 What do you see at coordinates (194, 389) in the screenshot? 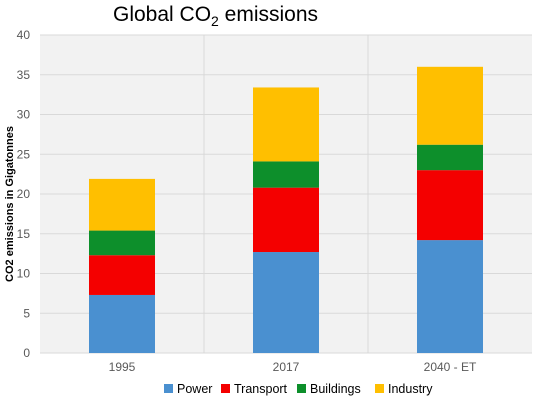
I see `legend-label-power: Power` at bounding box center [194, 389].